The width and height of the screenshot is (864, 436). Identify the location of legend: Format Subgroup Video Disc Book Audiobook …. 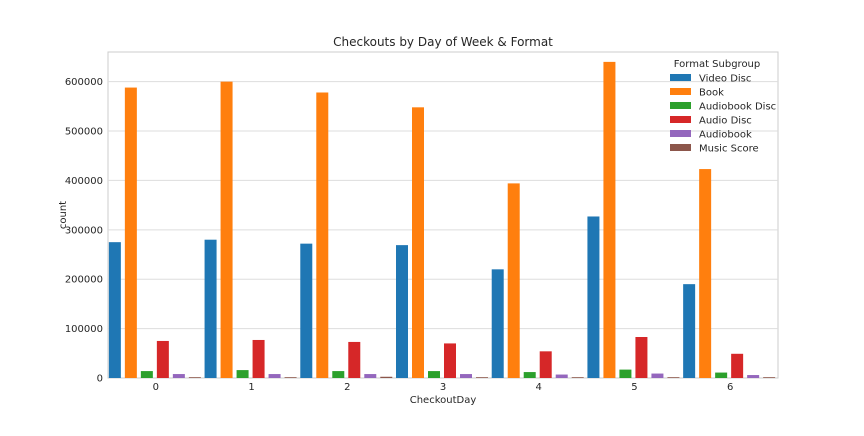
(723, 107).